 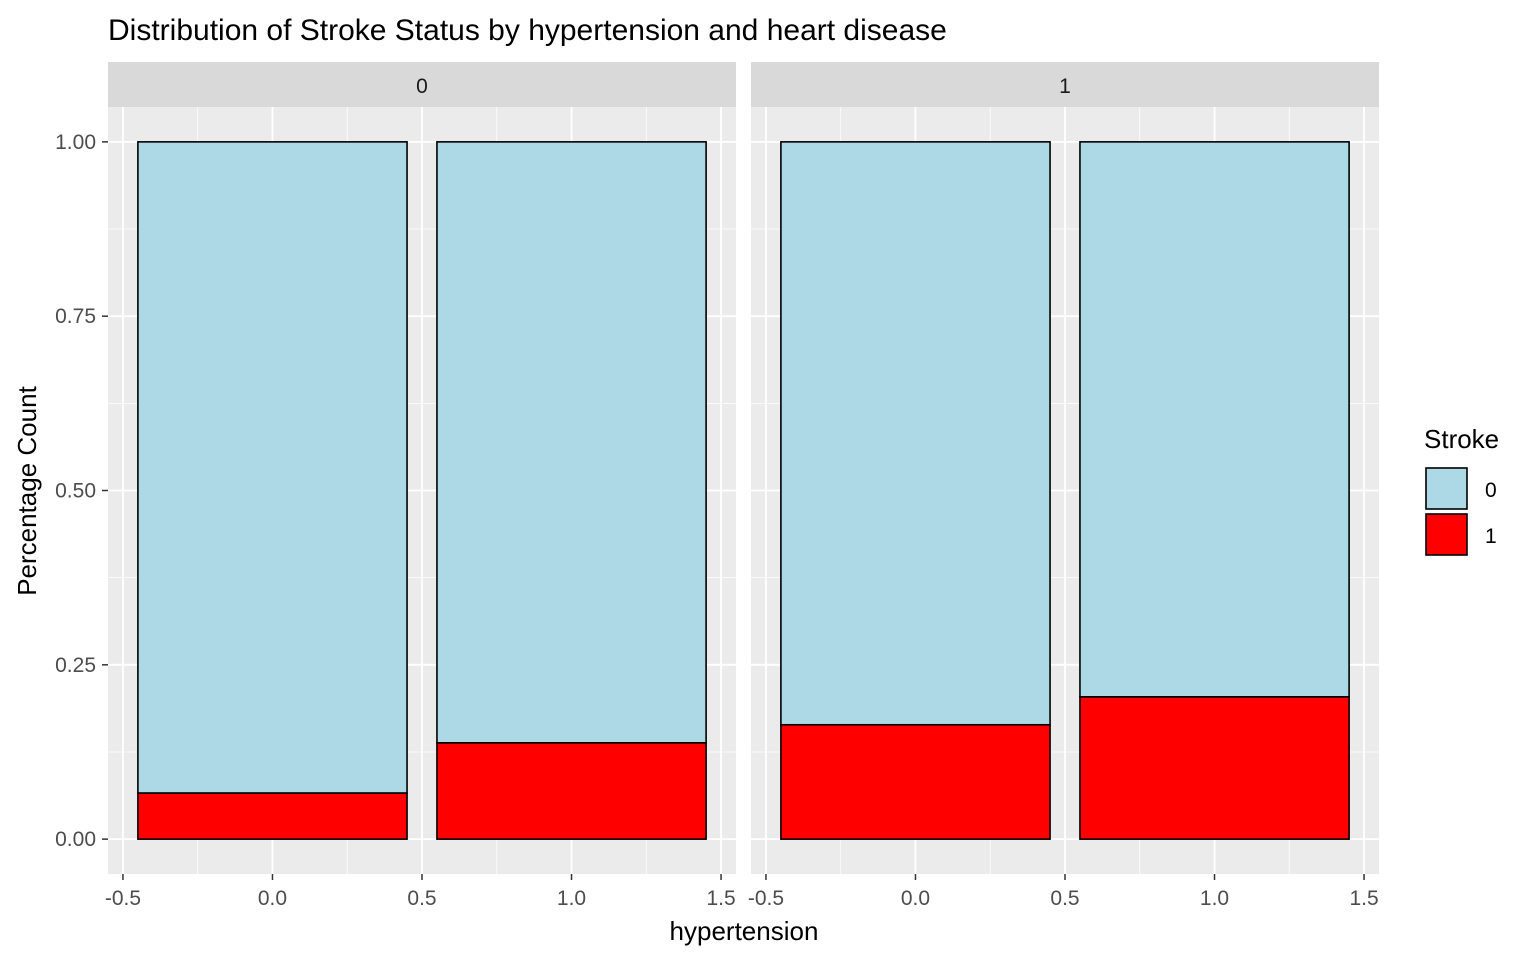 I want to click on legend: Stroke 0 1, so click(x=1461, y=490).